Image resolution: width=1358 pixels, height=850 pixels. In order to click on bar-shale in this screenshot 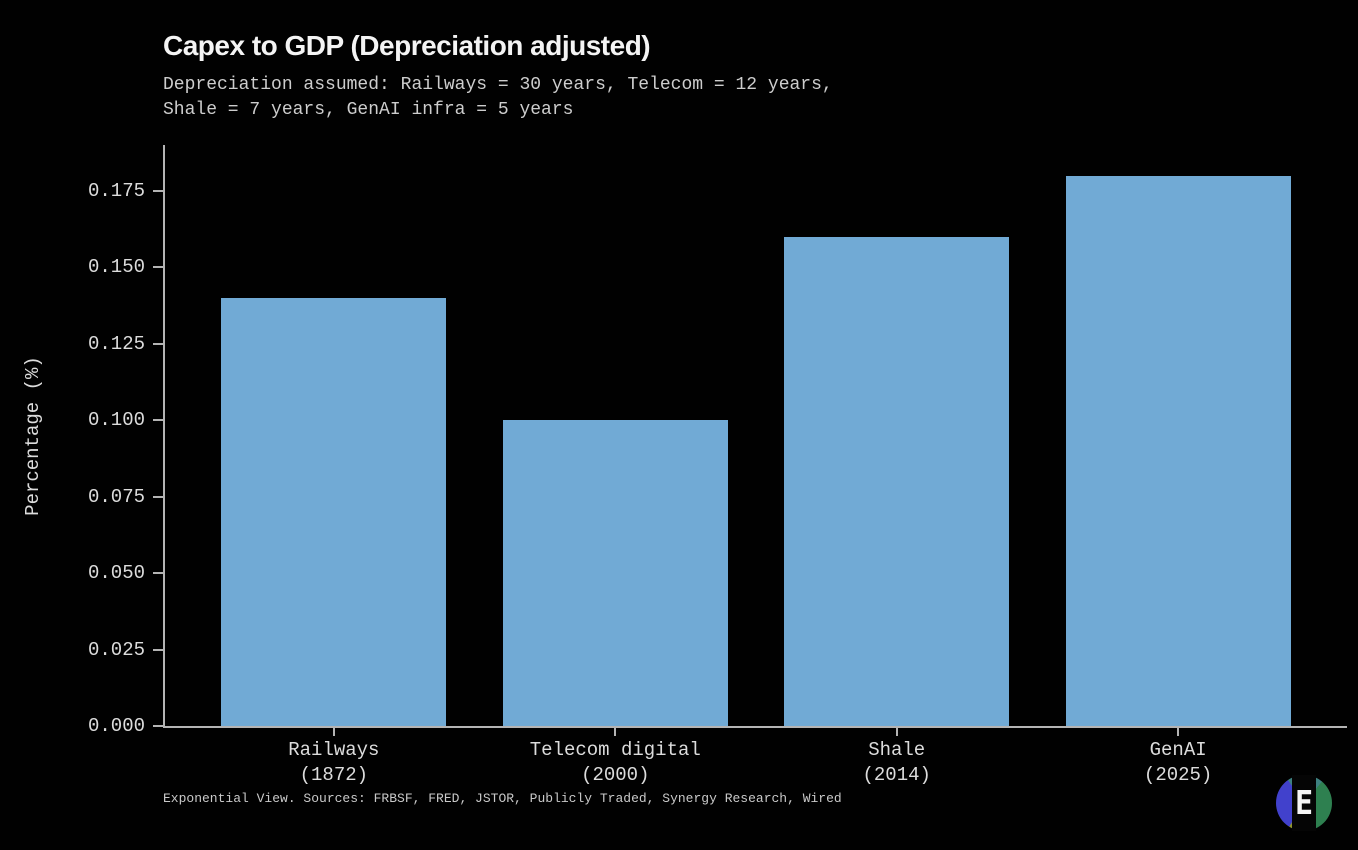, I will do `click(897, 481)`.